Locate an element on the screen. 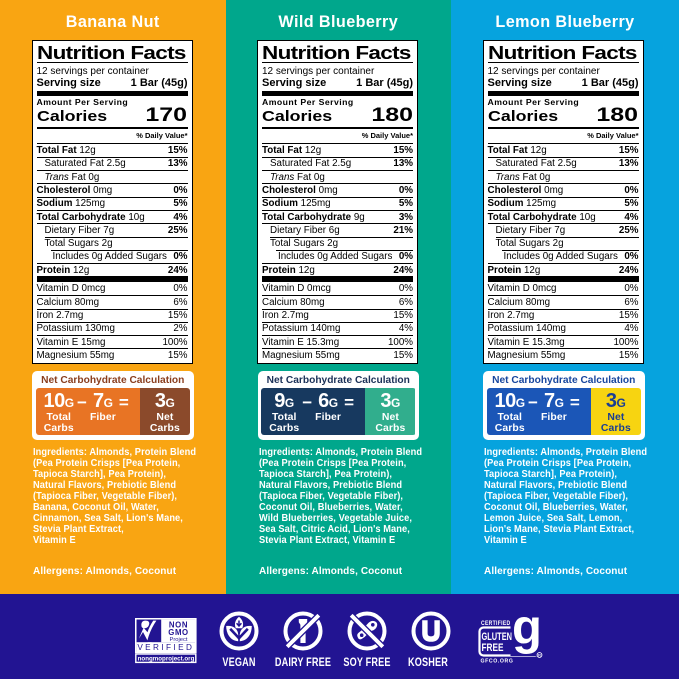  svg-text: VERIFIED is located at coordinates (165, 647).